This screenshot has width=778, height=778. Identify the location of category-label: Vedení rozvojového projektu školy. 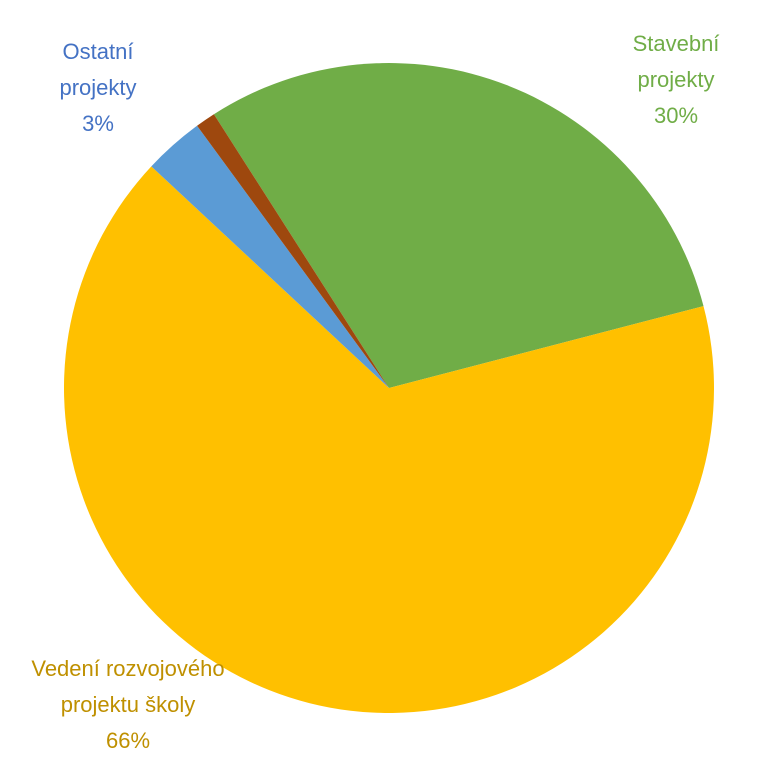
(128, 686).